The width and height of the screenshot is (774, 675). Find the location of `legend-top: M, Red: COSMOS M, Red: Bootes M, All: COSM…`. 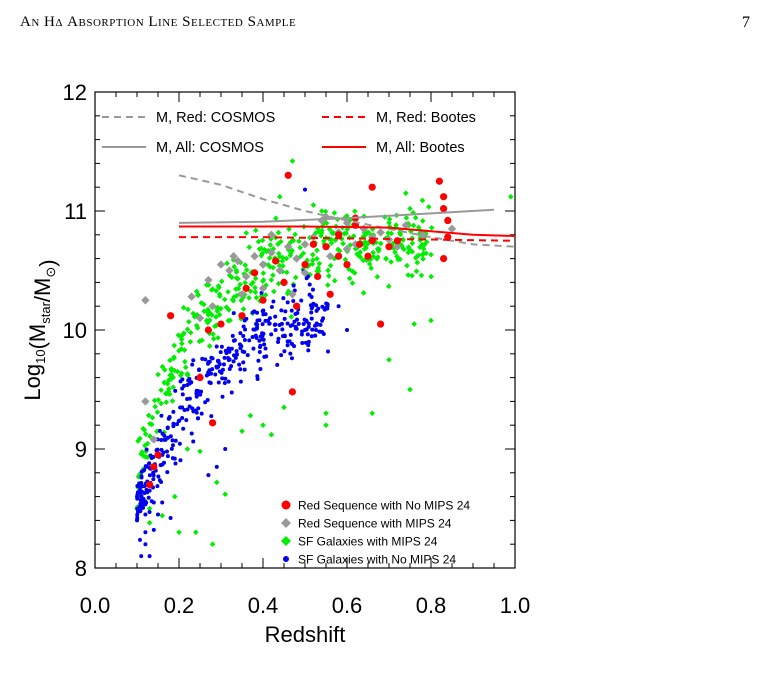

legend-top: M, Red: COSMOS M, Red: Bootes M, All: COSM… is located at coordinates (289, 133).